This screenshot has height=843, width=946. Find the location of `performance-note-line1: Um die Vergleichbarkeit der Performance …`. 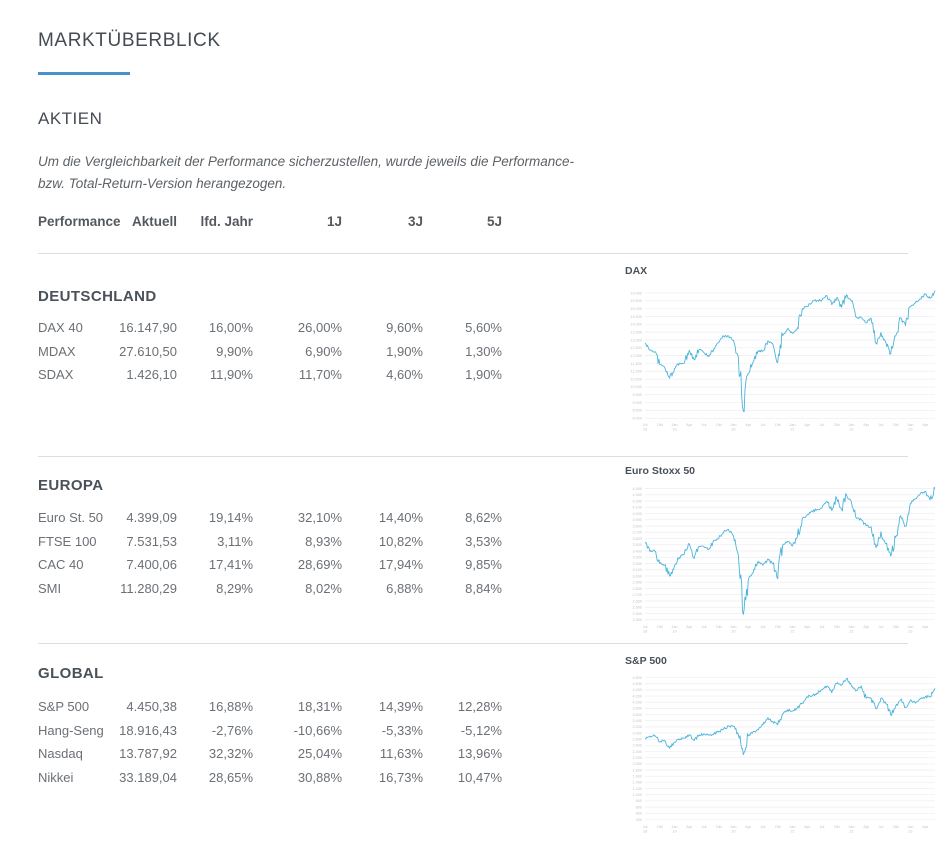

performance-note-line1: Um die Vergleichbarkeit der Performance … is located at coordinates (306, 161).